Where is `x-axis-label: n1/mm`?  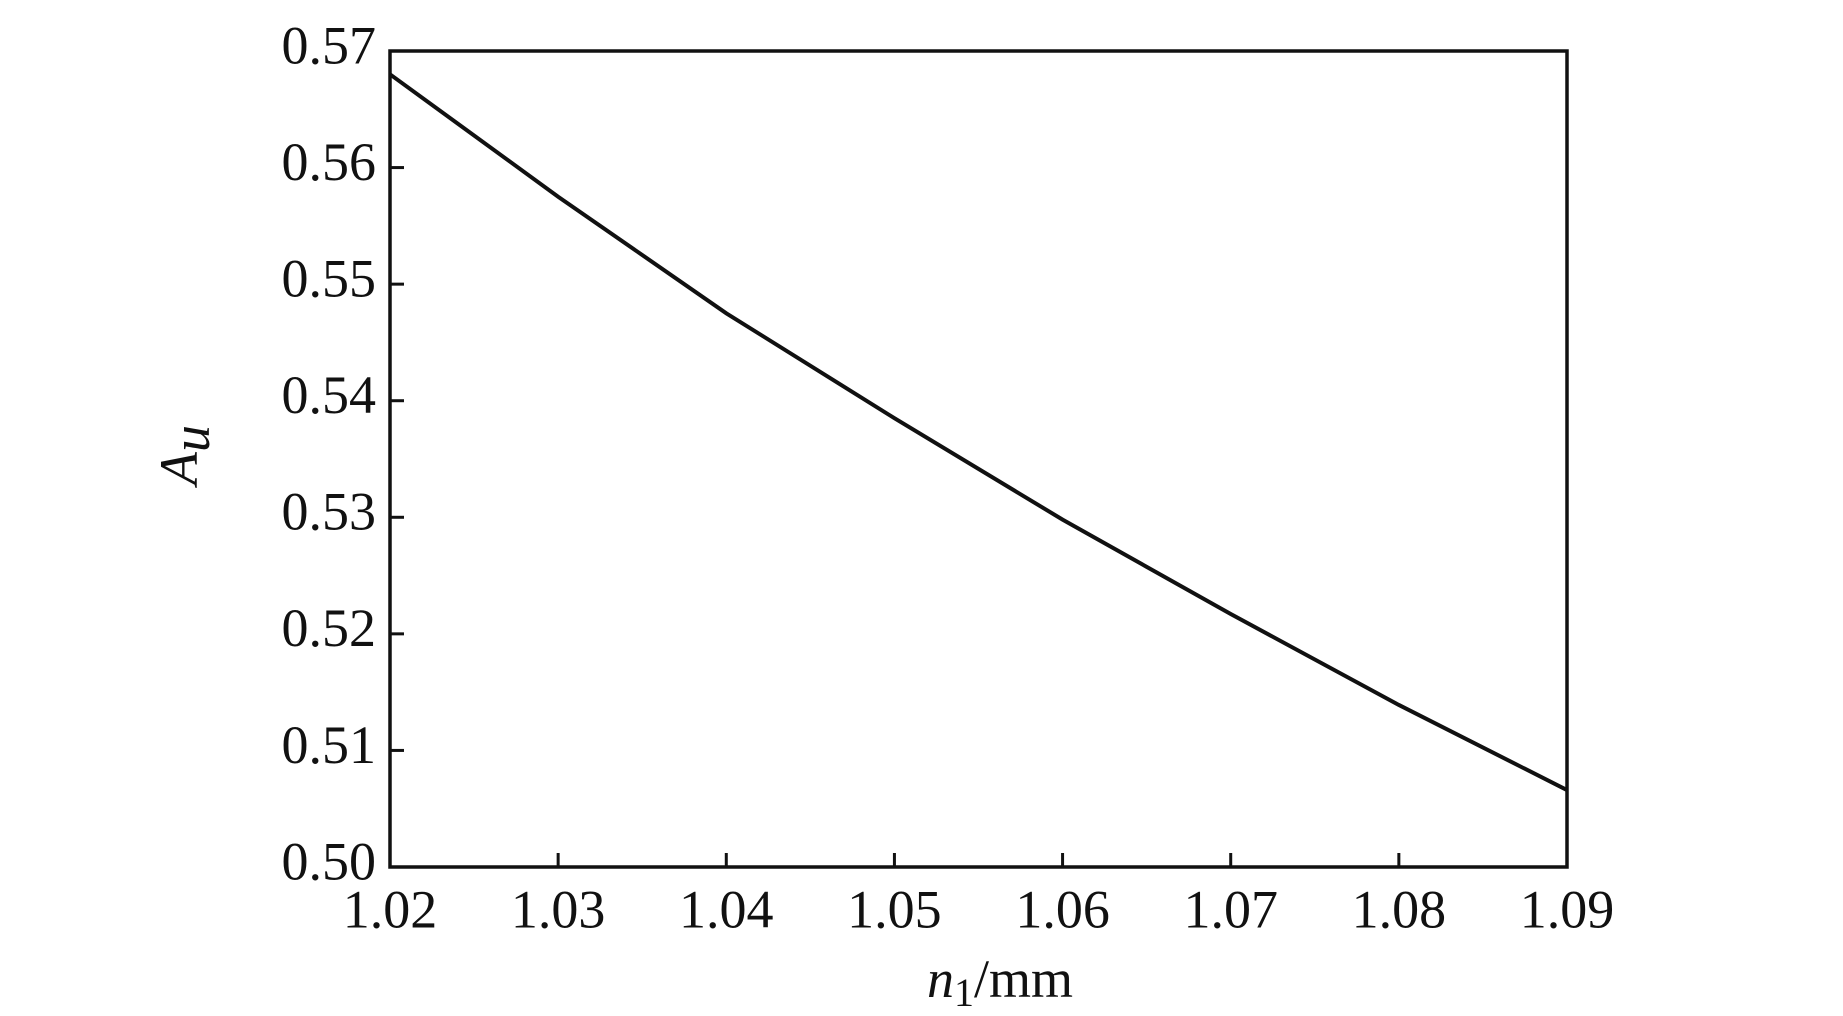
x-axis-label: n1/mm is located at coordinates (1000, 982).